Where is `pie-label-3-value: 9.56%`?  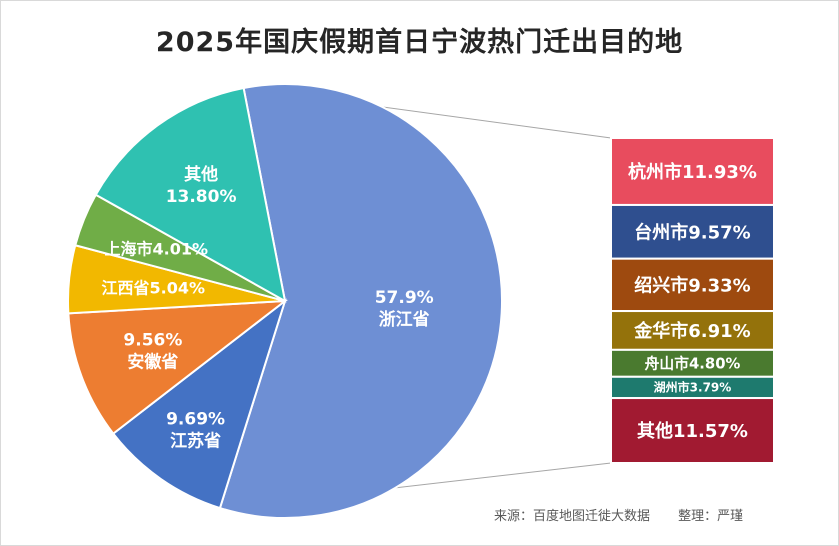
pie-label-3-value: 9.56% is located at coordinates (152, 340).